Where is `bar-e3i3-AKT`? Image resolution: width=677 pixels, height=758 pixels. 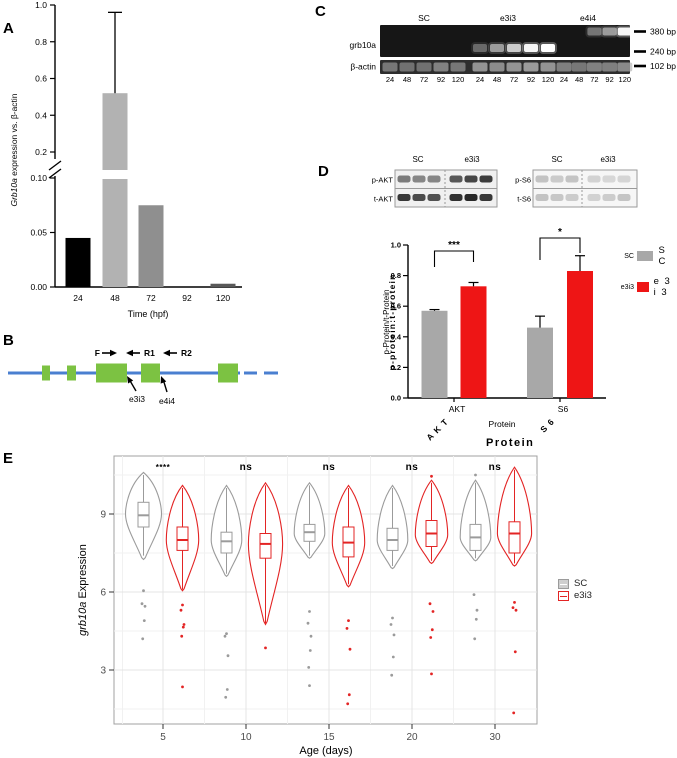
bar-e3i3-AKT is located at coordinates (473, 342).